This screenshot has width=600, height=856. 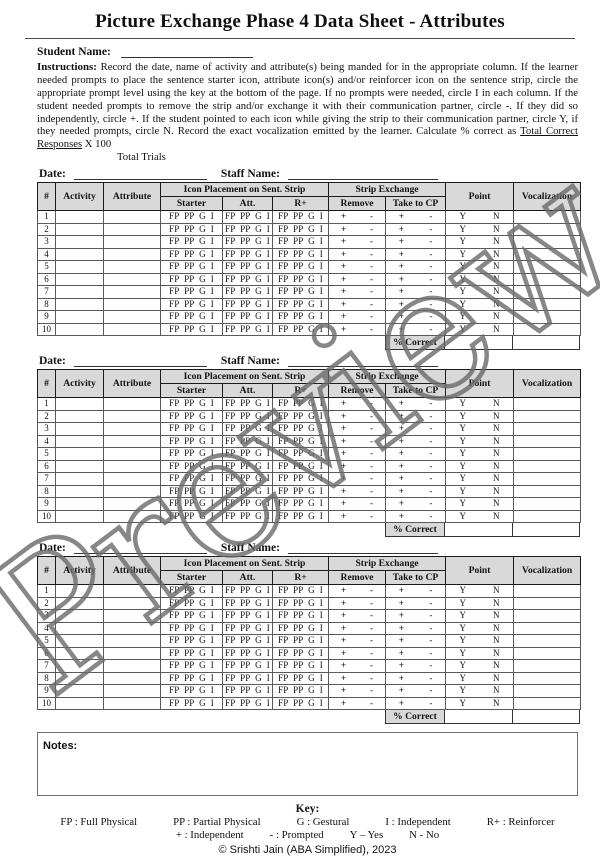 What do you see at coordinates (46, 691) in the screenshot?
I see `trial-number: 9` at bounding box center [46, 691].